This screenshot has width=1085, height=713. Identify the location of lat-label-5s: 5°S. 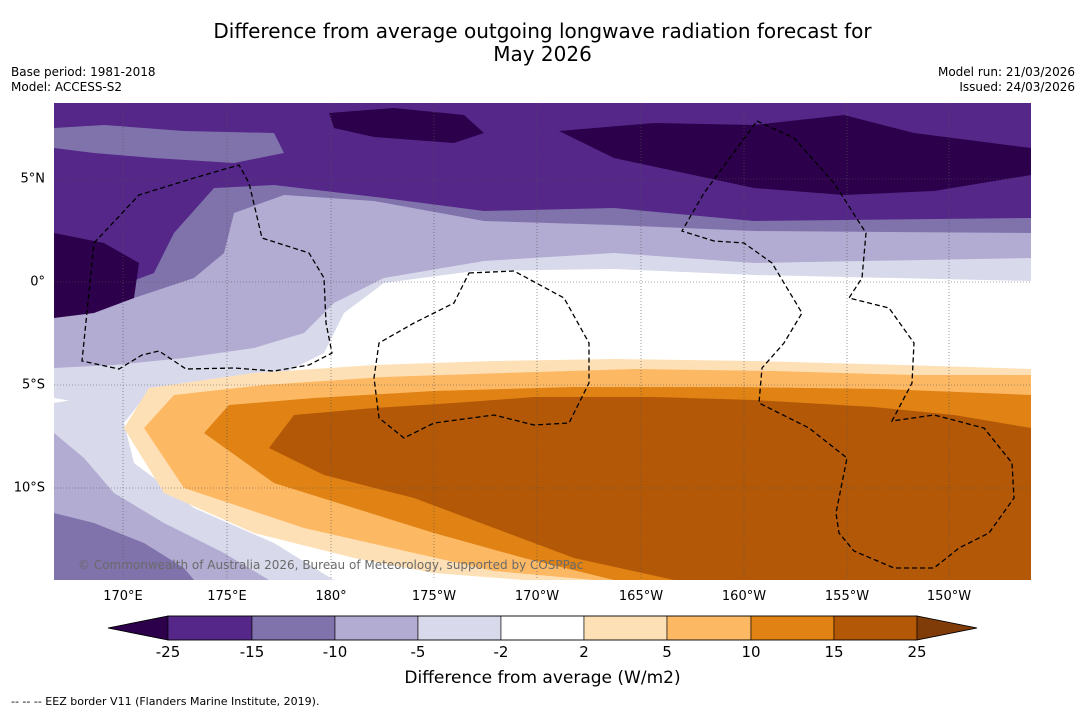
(33, 385).